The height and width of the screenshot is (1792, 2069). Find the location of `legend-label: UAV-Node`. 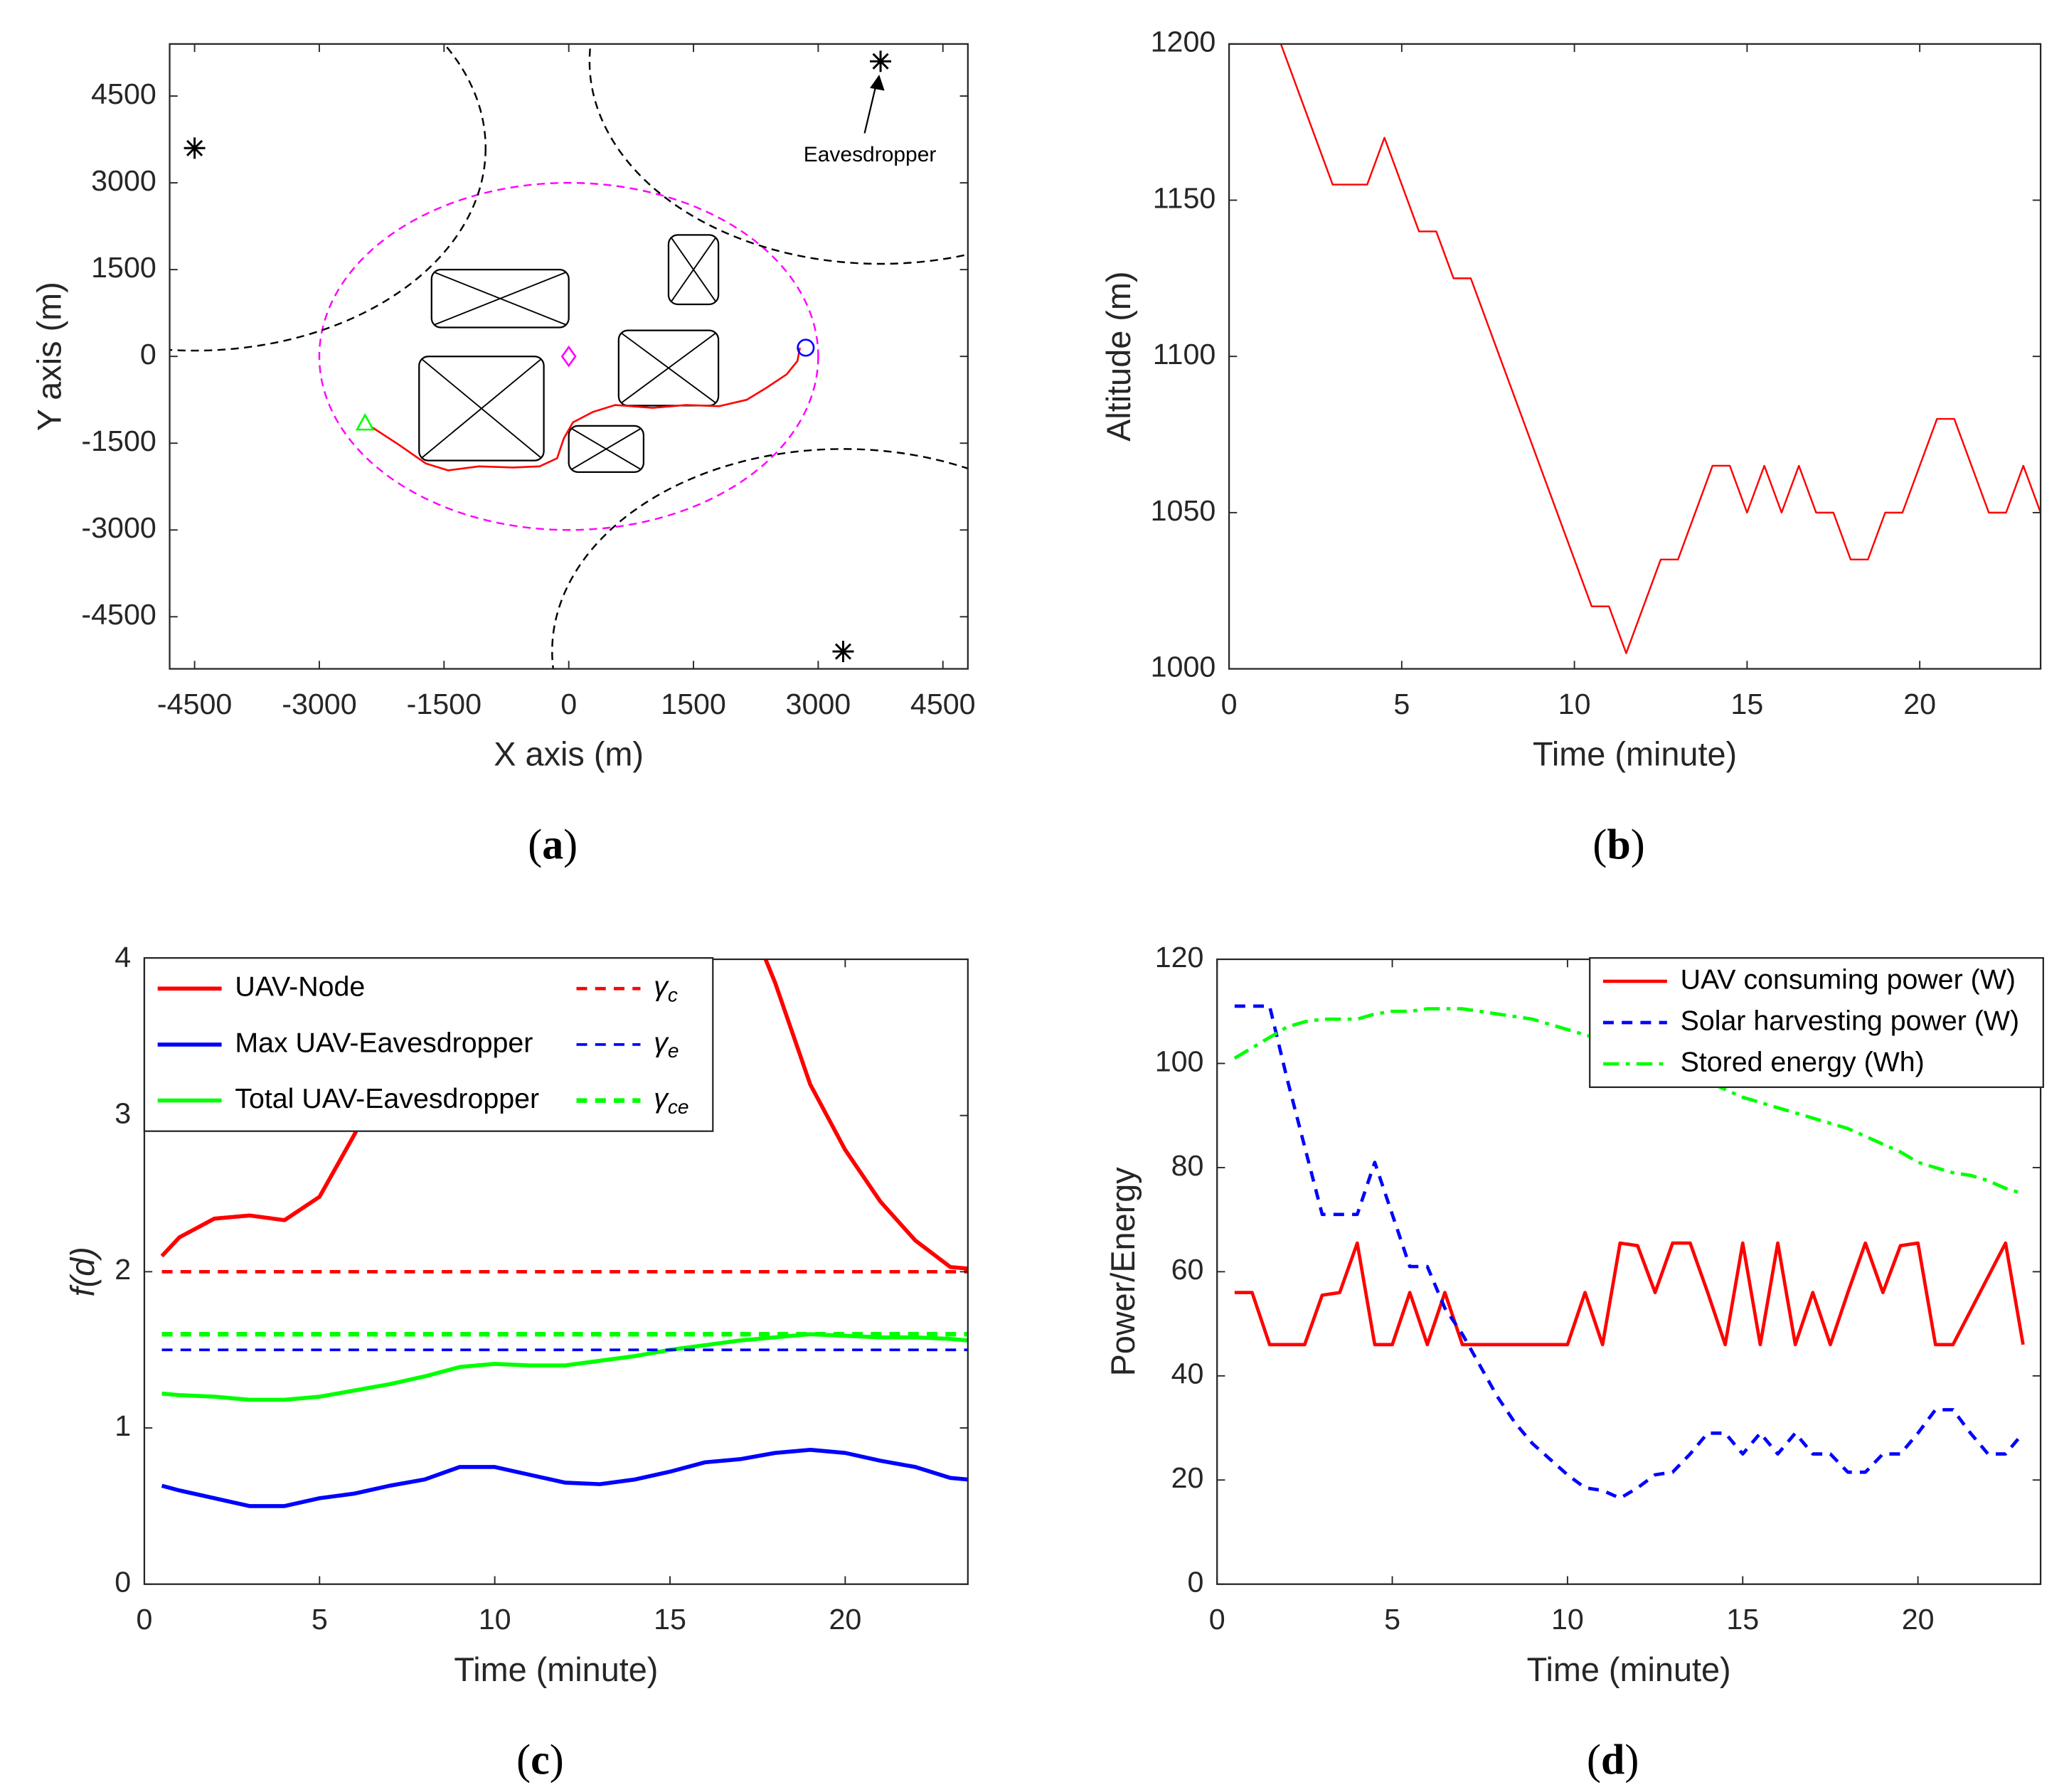

legend-label: UAV-Node is located at coordinates (300, 987).